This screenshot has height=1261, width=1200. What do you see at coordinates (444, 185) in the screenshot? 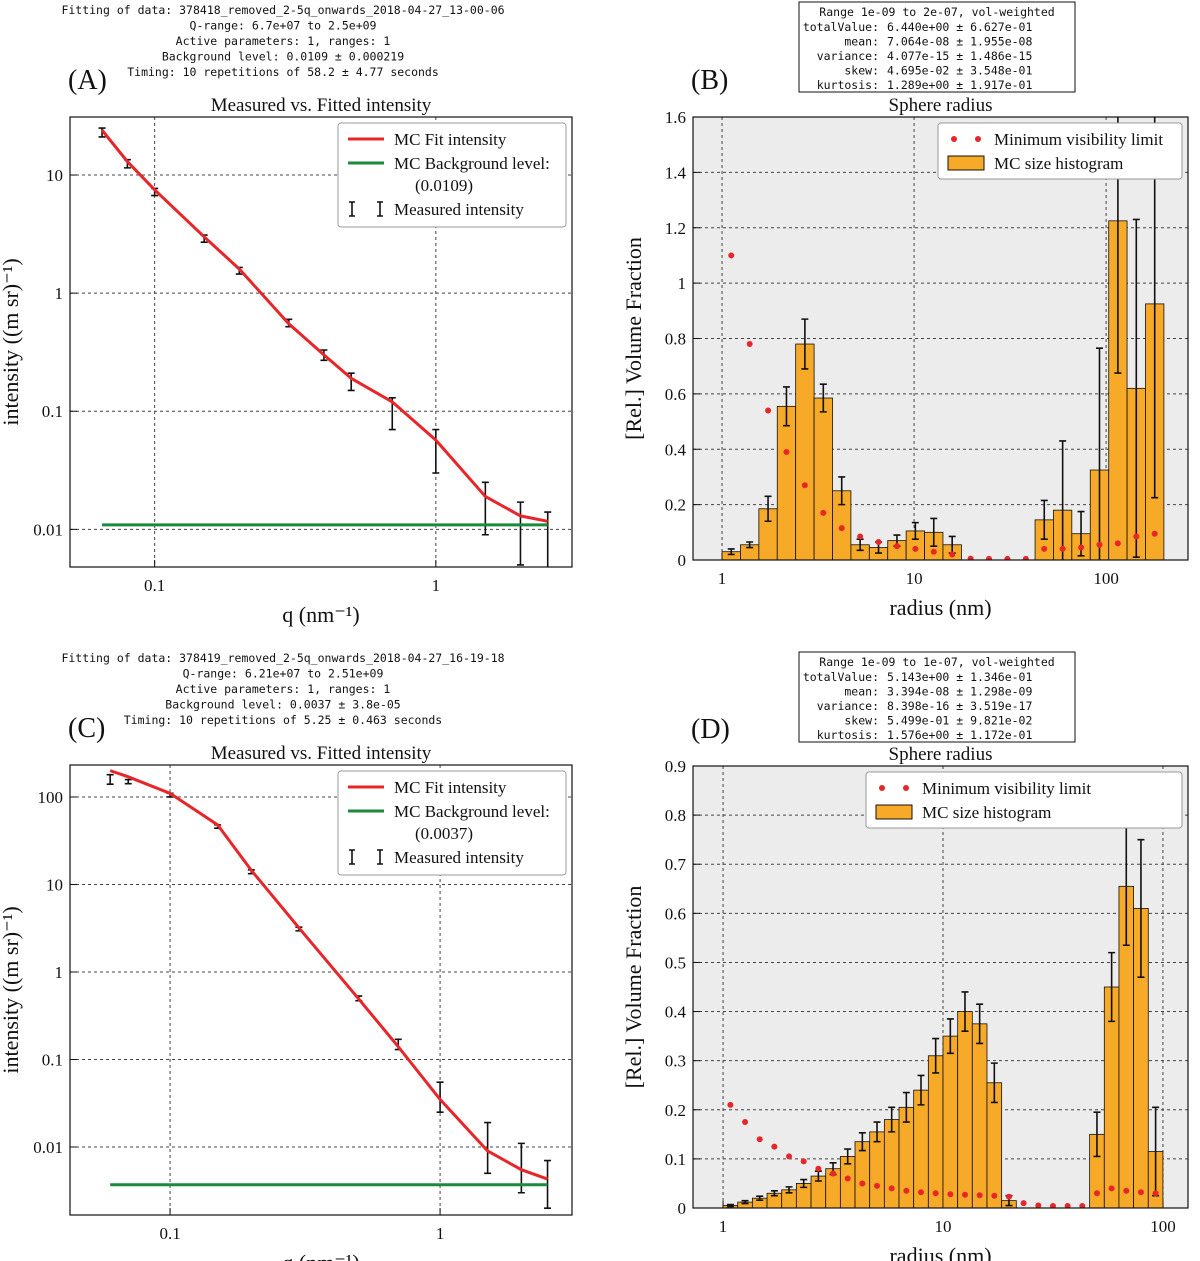
I see `legend-label: (0.0109)` at bounding box center [444, 185].